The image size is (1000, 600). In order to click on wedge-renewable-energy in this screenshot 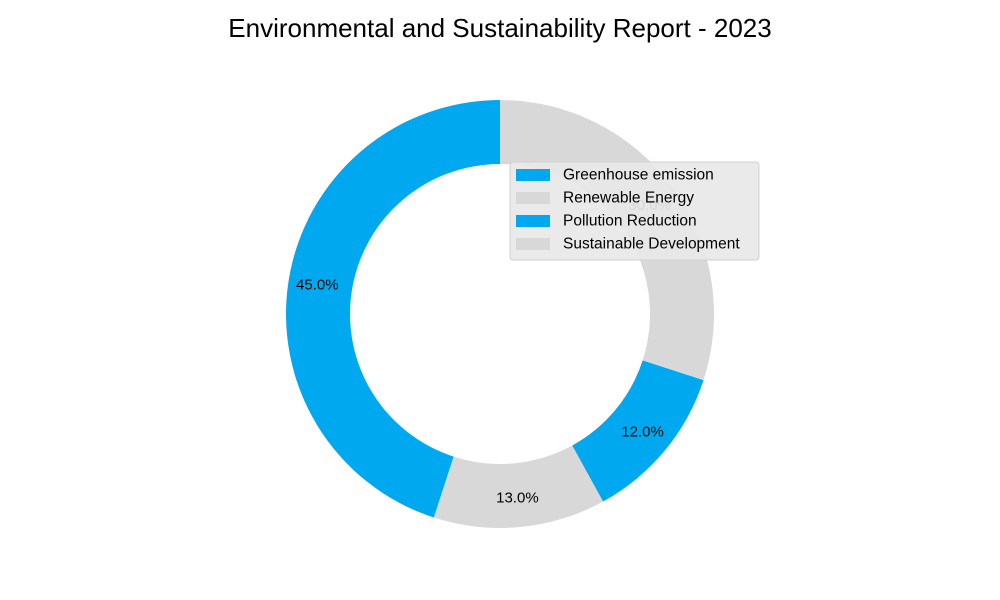, I will do `click(518, 486)`.